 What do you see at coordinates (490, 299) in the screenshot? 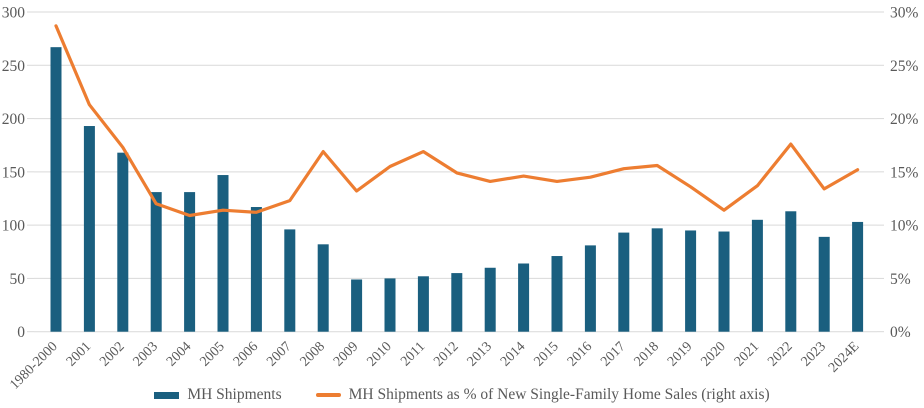
I see `bar-2013` at bounding box center [490, 299].